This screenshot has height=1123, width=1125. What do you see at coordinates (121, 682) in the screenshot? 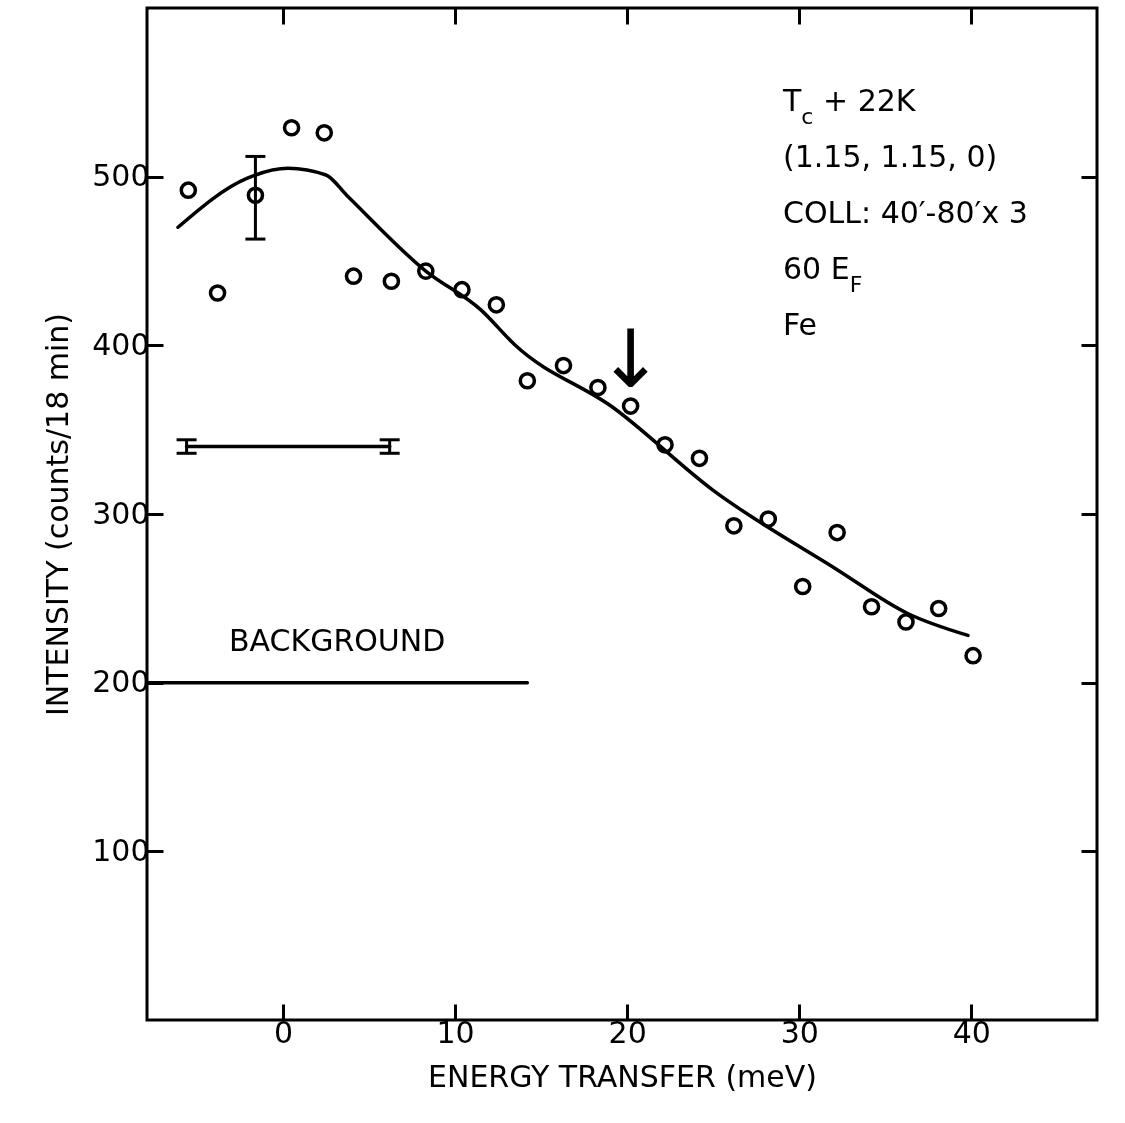
I see `y-tick-label: 200` at bounding box center [121, 682].